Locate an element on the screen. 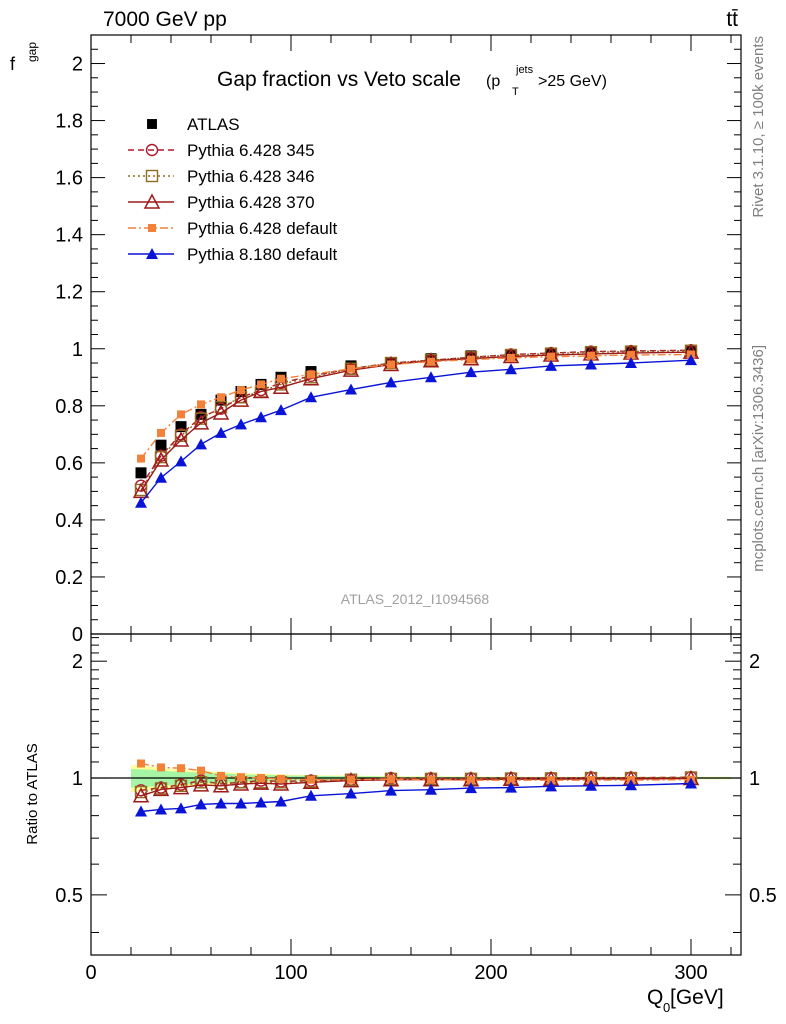 This screenshot has height=1024, width=786. main-line-p6def is located at coordinates (416, 406).